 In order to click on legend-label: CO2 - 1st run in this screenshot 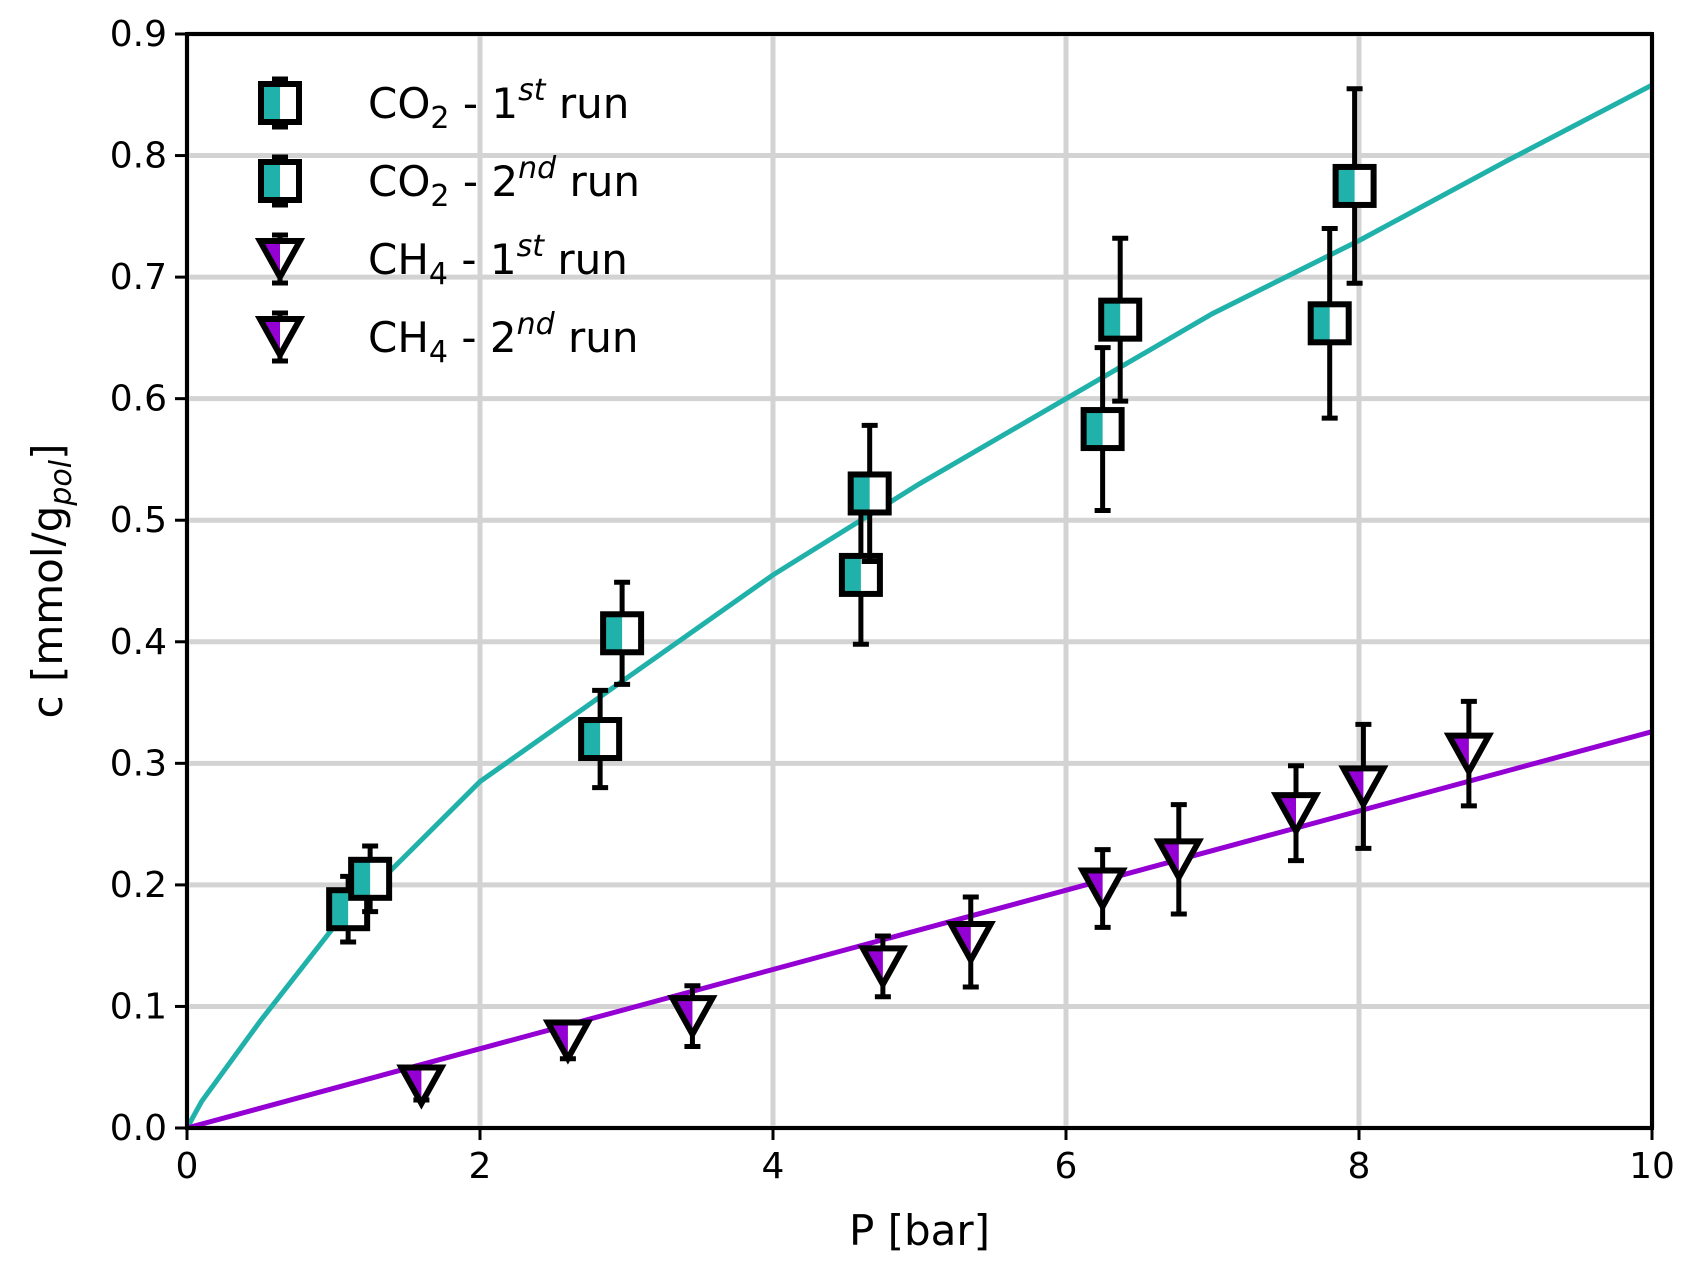, I will do `click(498, 104)`.